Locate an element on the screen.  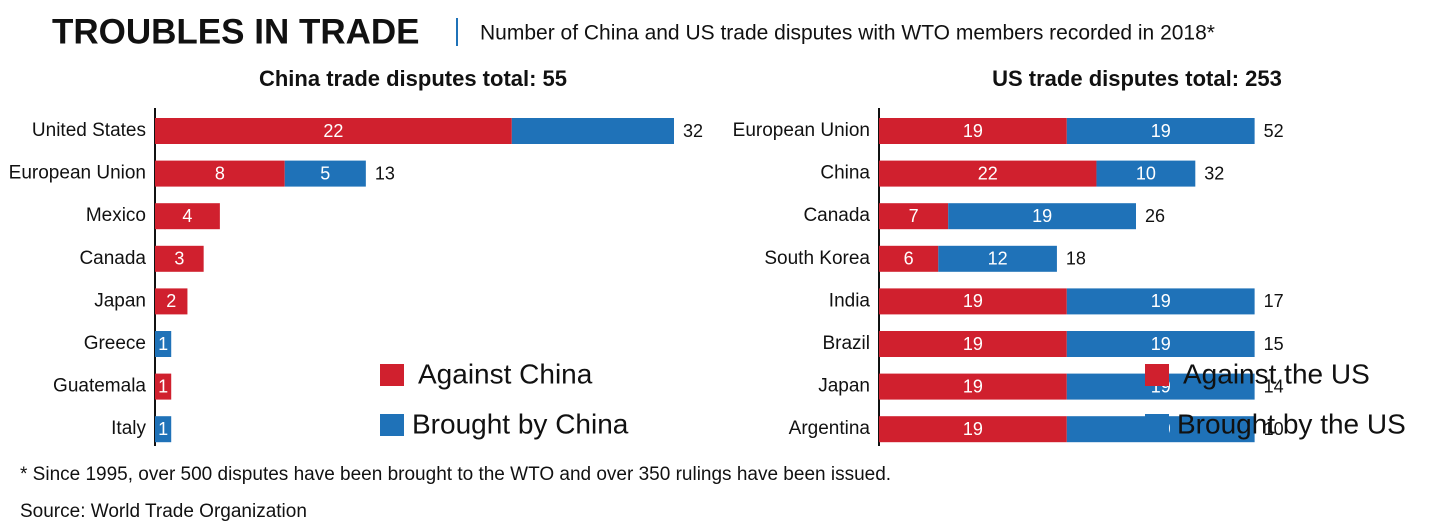
category-label: Greece is located at coordinates (115, 343).